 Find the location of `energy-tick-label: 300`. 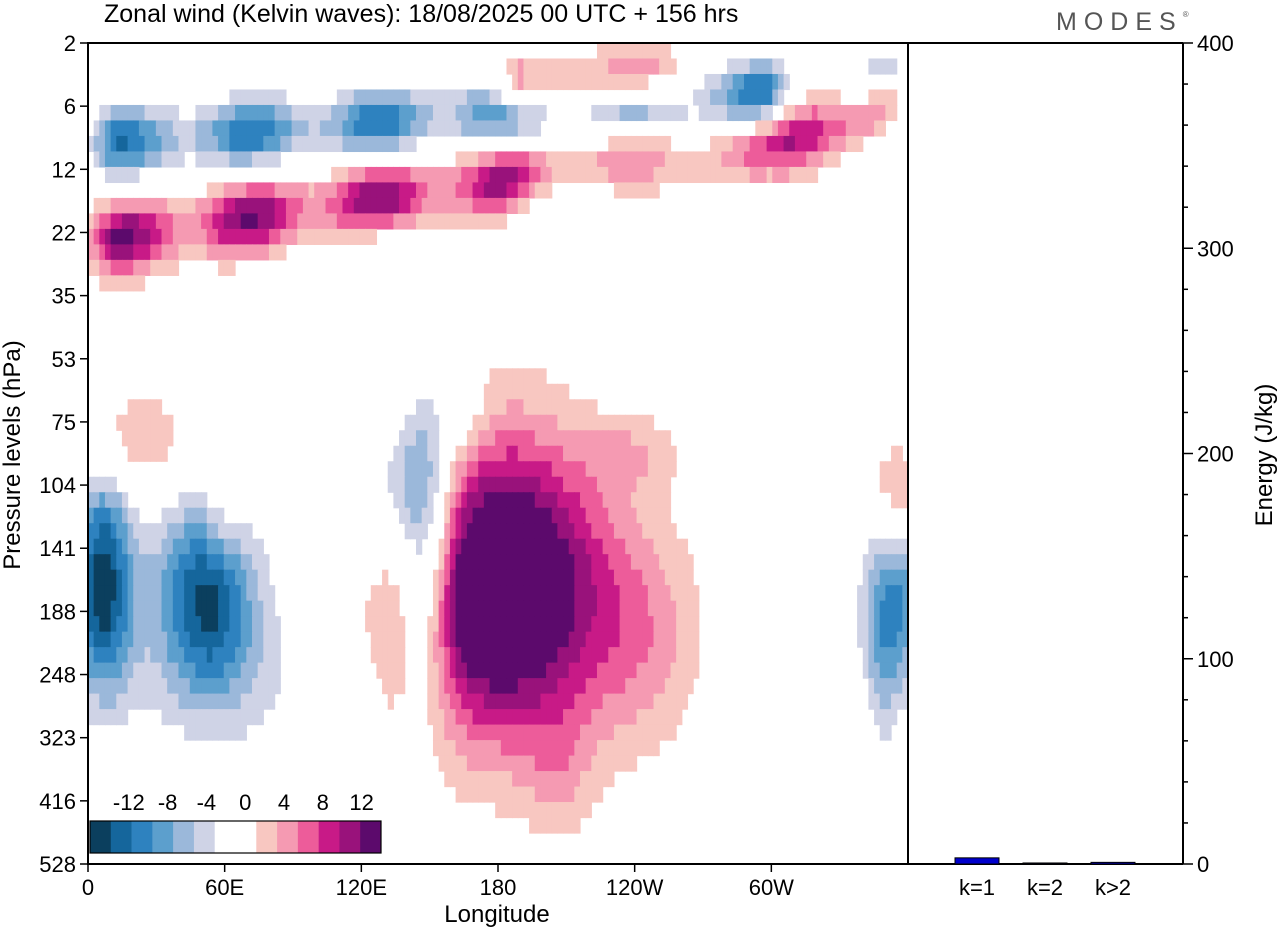

energy-tick-label: 300 is located at coordinates (1215, 248).